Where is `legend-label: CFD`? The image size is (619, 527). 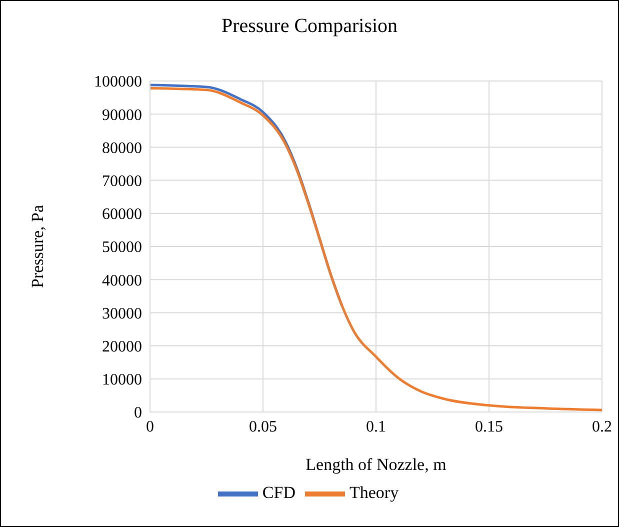 legend-label: CFD is located at coordinates (279, 492).